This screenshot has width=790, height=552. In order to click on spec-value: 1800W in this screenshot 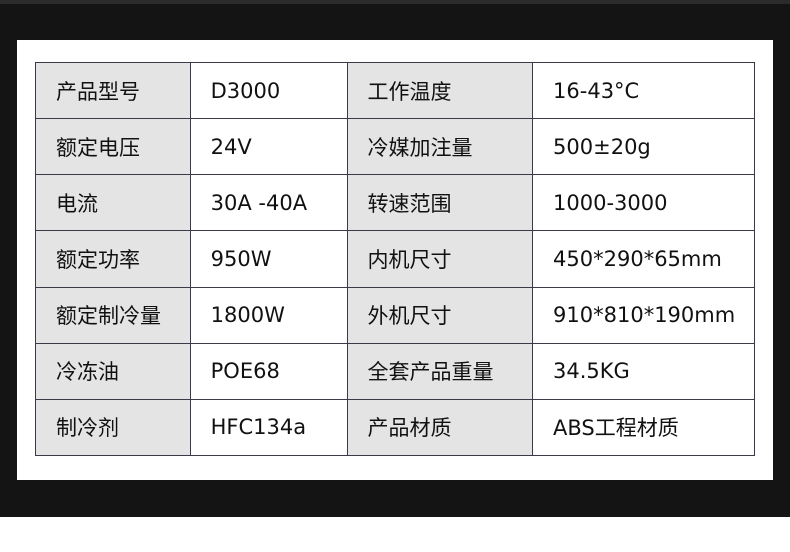, I will do `click(268, 315)`.